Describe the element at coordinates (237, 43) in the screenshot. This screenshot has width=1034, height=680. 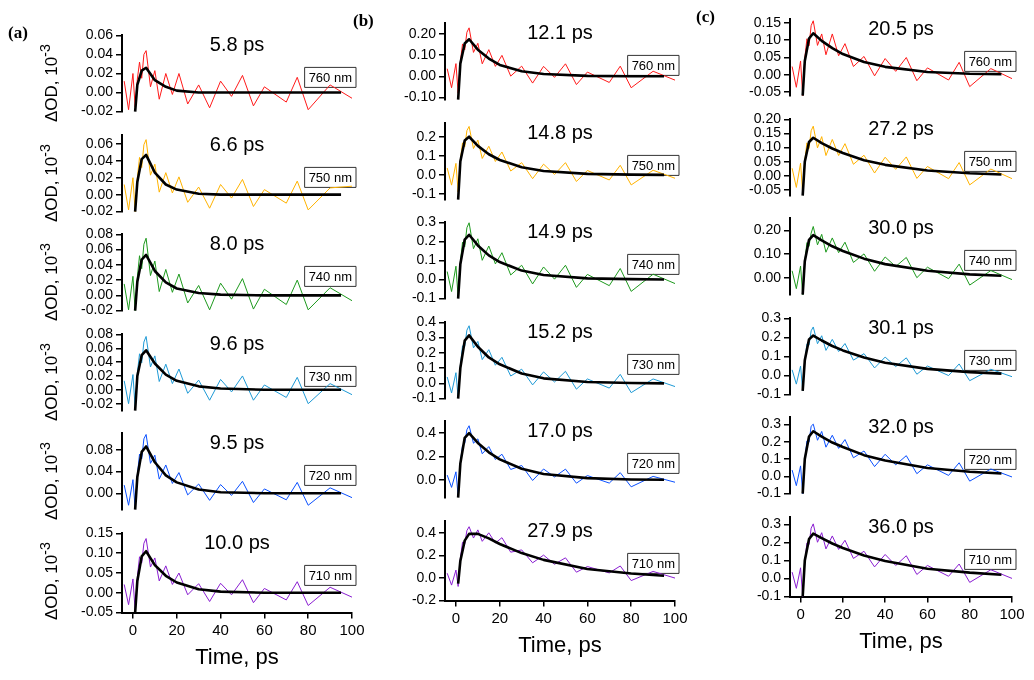
I see `annotation: 5.8 ps` at that location.